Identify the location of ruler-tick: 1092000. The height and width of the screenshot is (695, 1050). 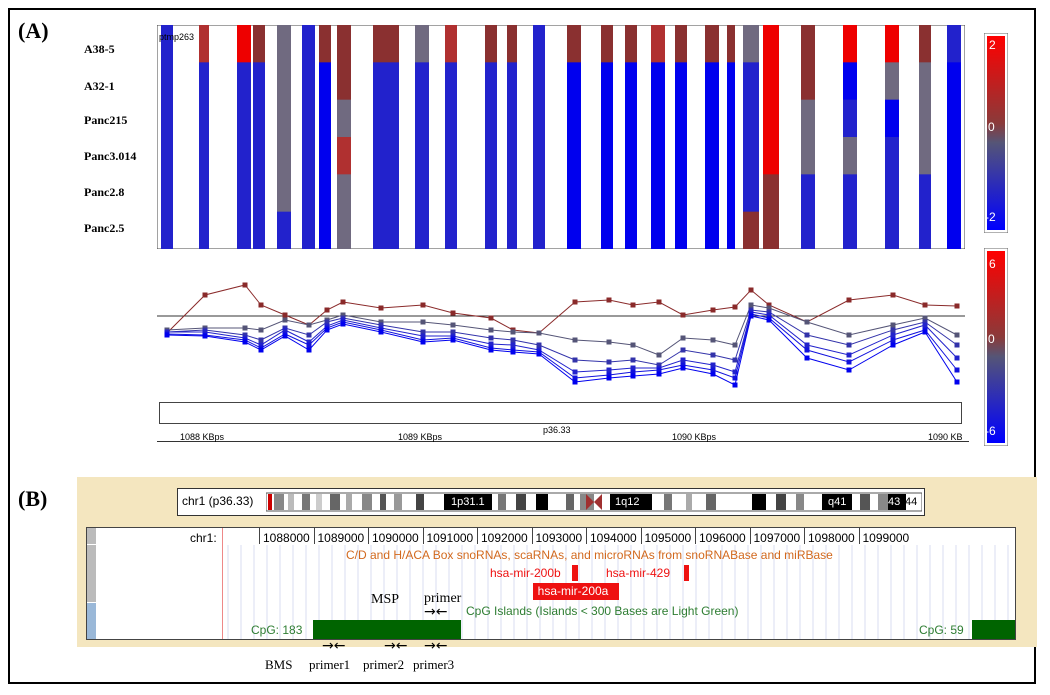
(504, 538).